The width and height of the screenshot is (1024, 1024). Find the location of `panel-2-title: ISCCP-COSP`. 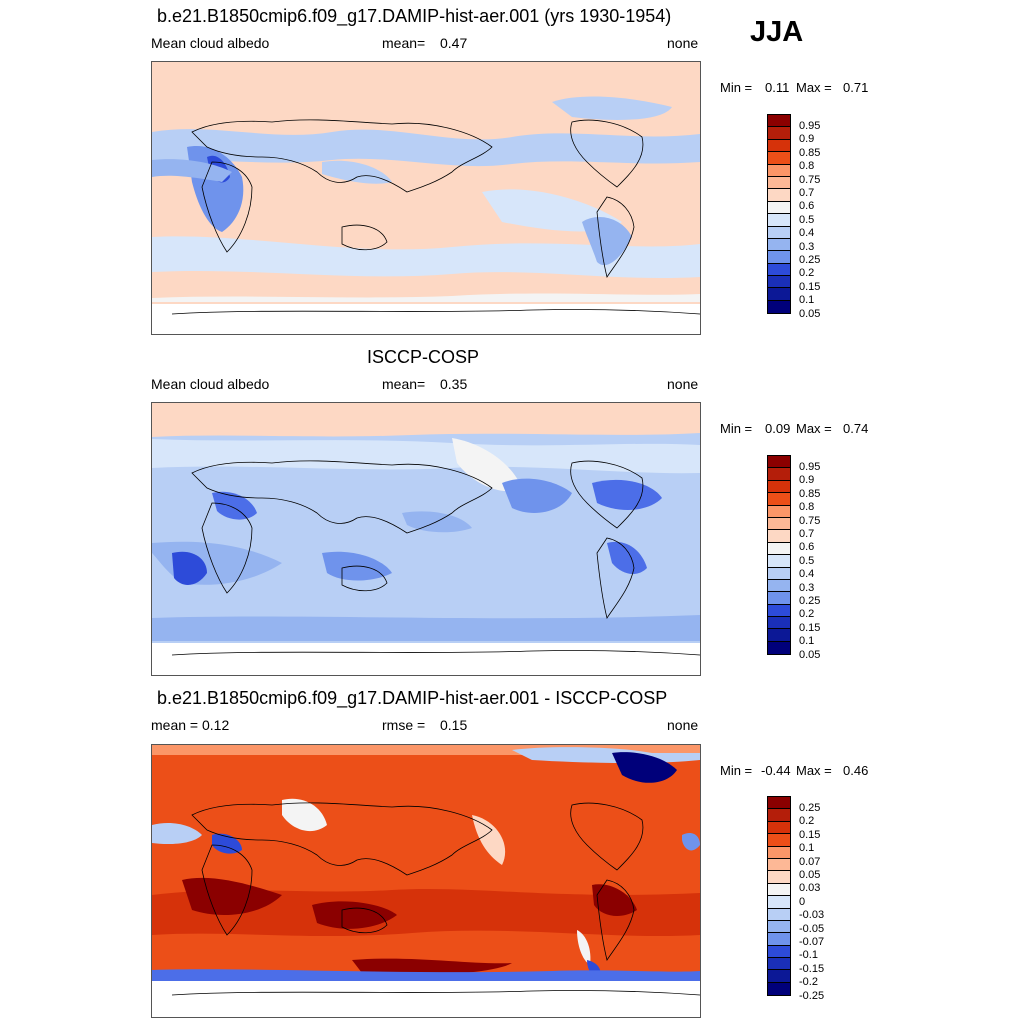

panel-2-title: ISCCP-COSP is located at coordinates (423, 357).